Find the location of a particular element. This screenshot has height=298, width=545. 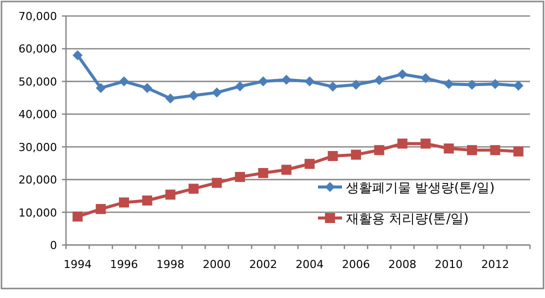

x-tick-label: 1996 is located at coordinates (124, 264).